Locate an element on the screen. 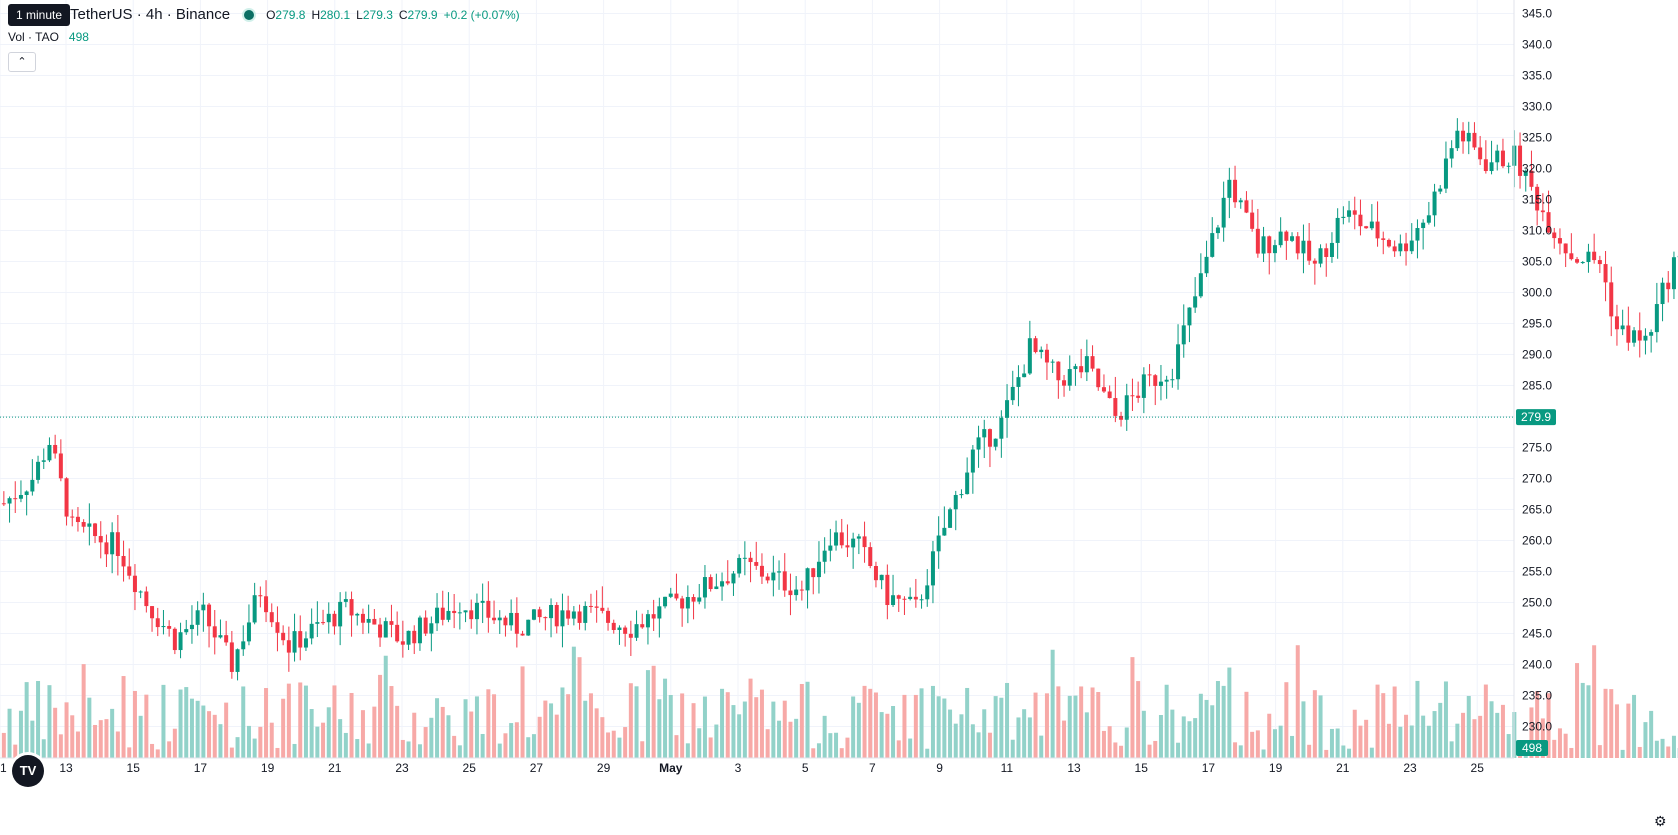  collapse-legend-button: ⌃ is located at coordinates (22, 62).